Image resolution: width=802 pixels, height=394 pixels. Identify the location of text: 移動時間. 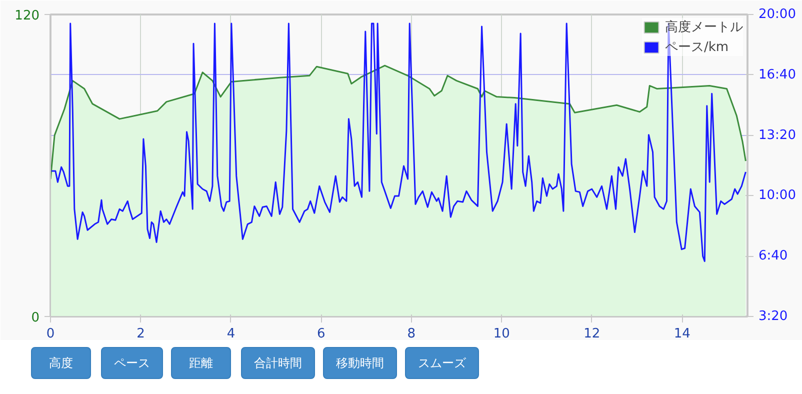
(360, 363).